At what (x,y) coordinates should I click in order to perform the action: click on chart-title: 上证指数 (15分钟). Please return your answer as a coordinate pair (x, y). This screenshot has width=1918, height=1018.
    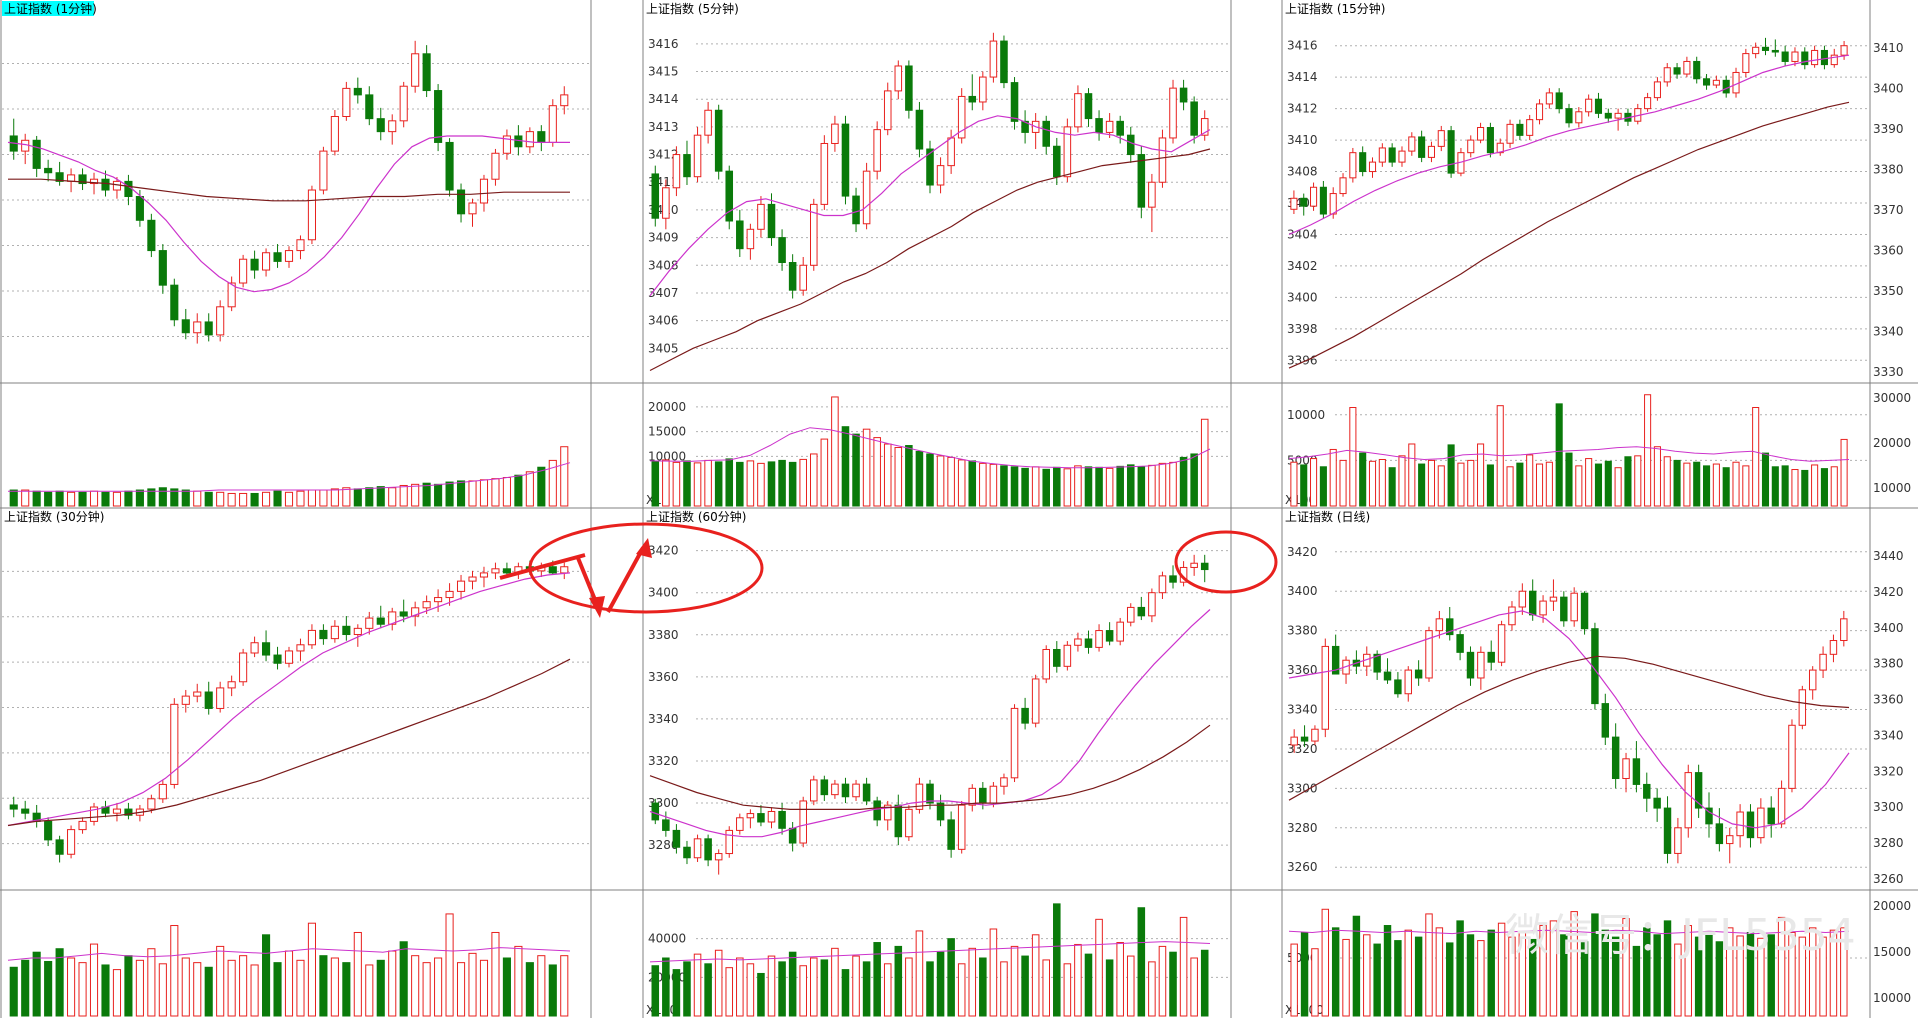
    Looking at the image, I should click on (1335, 8).